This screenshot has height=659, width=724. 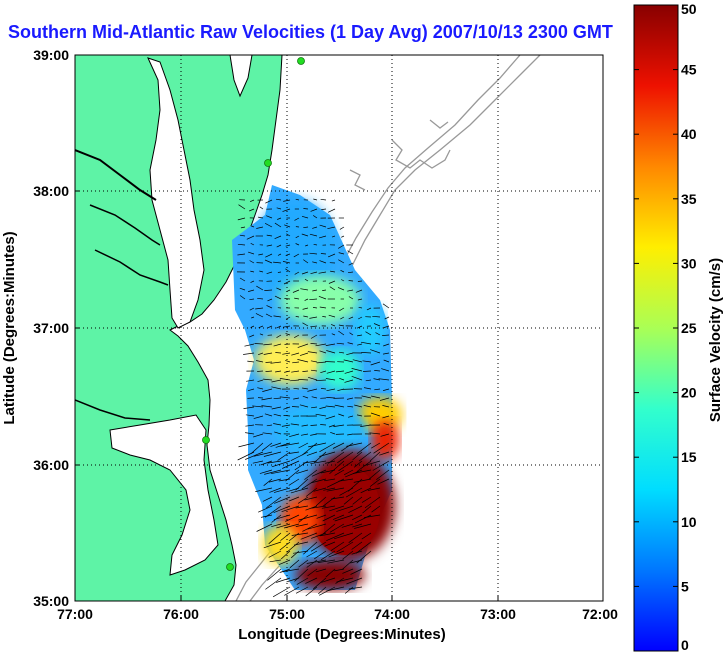 What do you see at coordinates (689, 328) in the screenshot?
I see `colorbar-tick-label: 25` at bounding box center [689, 328].